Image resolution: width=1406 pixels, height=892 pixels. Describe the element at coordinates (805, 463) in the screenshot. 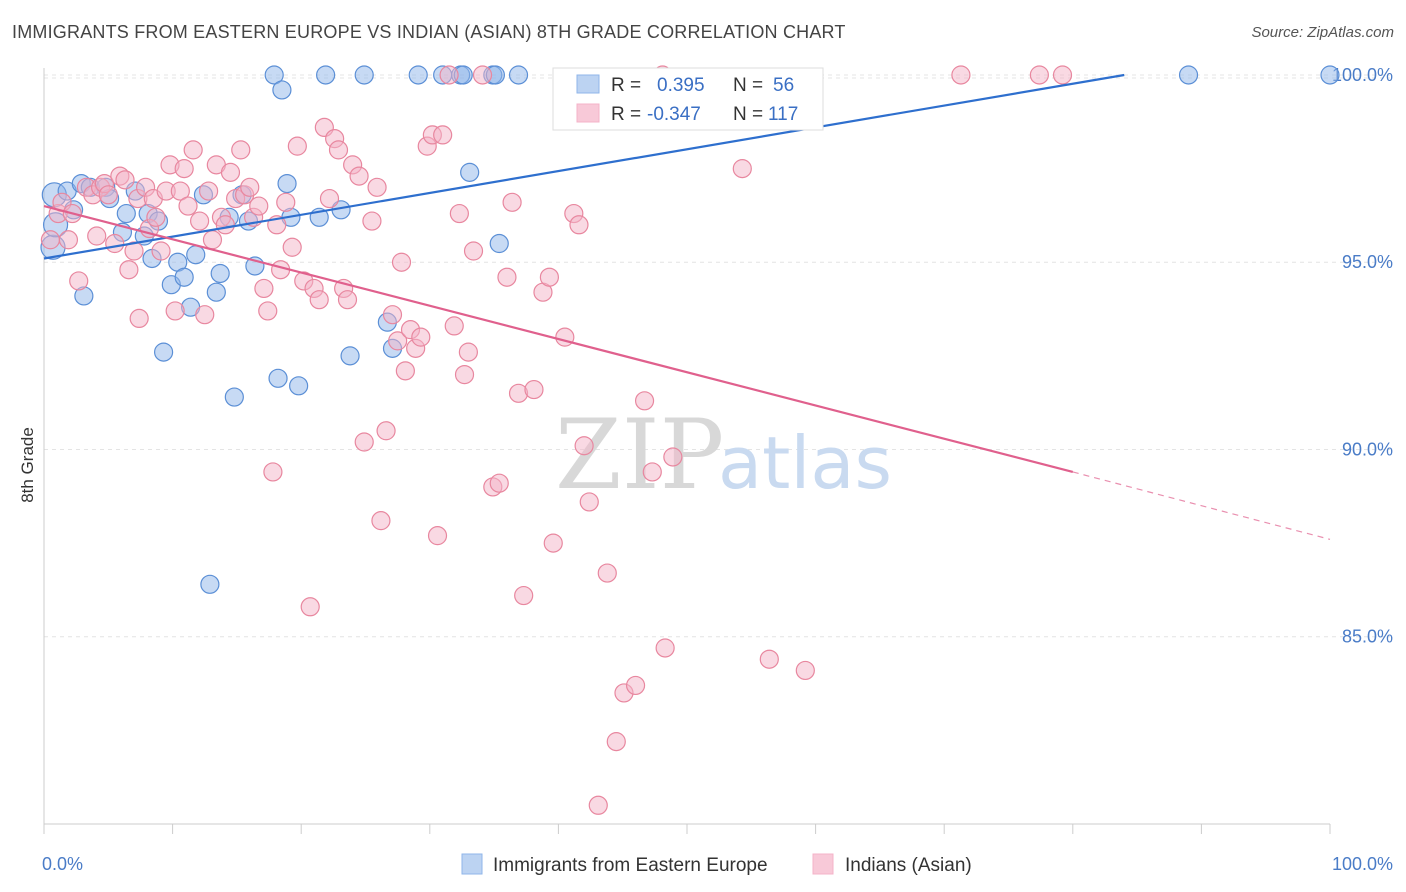

I see `watermark-atlas: atlas` at that location.